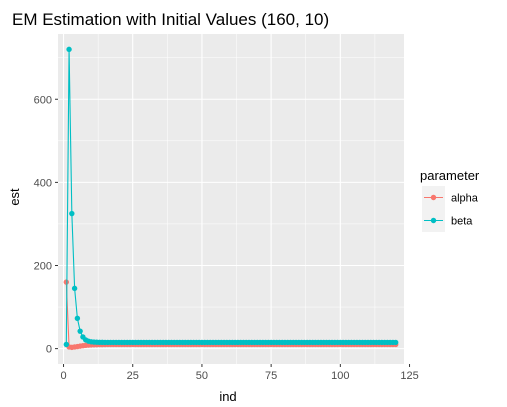 This screenshot has width=507, height=407. Describe the element at coordinates (43, 266) in the screenshot. I see `y-tick-label: 200` at that location.